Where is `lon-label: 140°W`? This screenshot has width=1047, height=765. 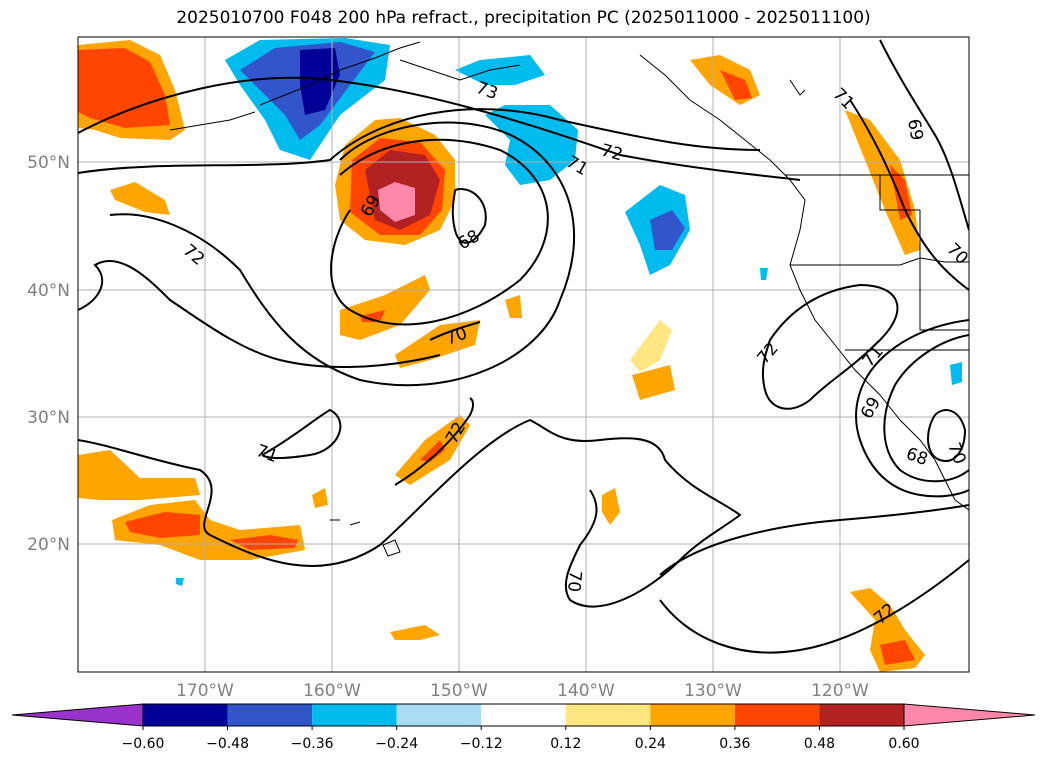 lon-label: 140°W is located at coordinates (586, 691).